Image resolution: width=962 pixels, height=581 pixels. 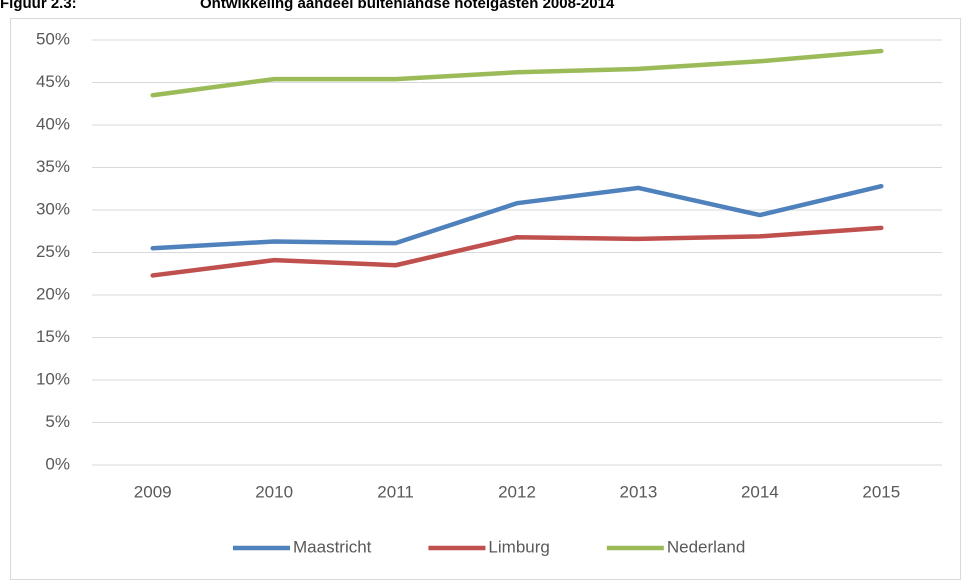 I want to click on y-tick-label: 35%, so click(x=53, y=166).